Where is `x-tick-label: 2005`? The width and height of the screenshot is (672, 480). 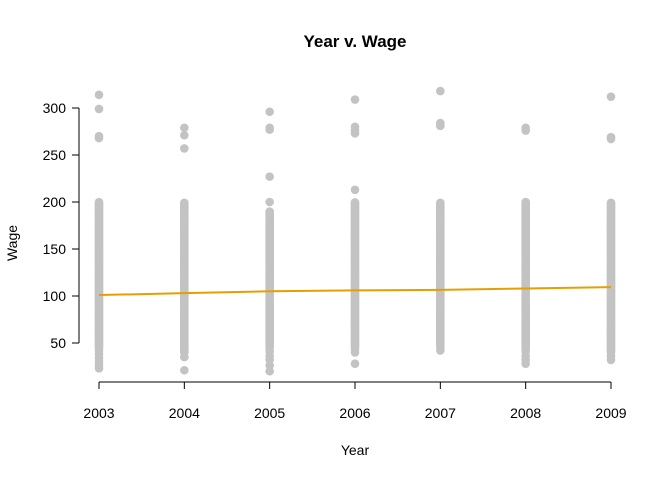 x-tick-label: 2005 is located at coordinates (269, 413).